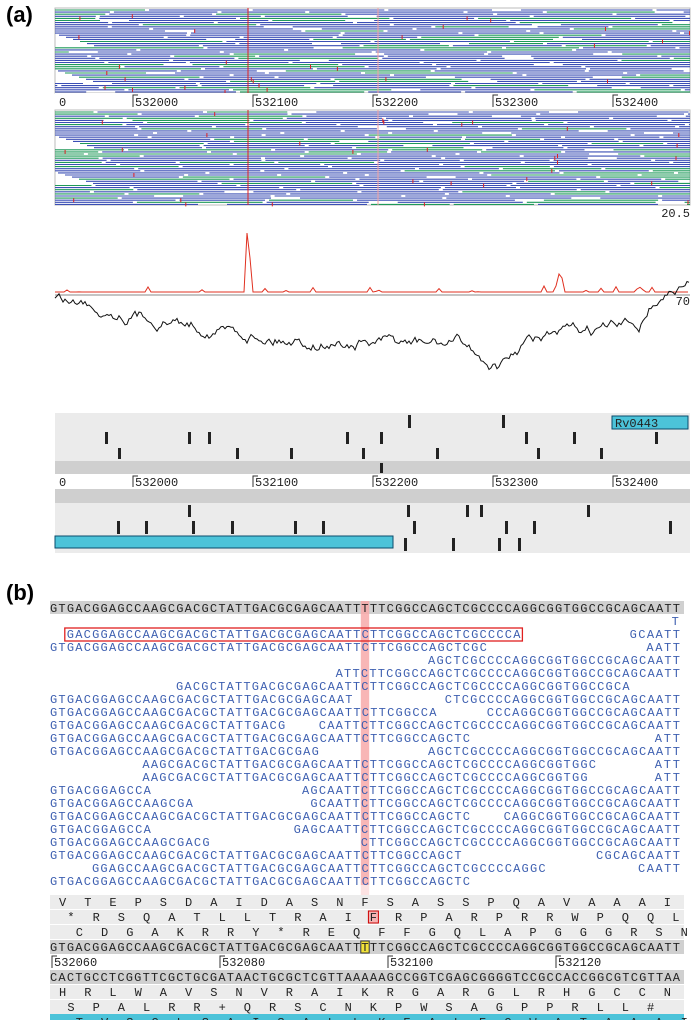  Describe the element at coordinates (20, 592) in the screenshot. I see `panel-label: (b)` at that location.